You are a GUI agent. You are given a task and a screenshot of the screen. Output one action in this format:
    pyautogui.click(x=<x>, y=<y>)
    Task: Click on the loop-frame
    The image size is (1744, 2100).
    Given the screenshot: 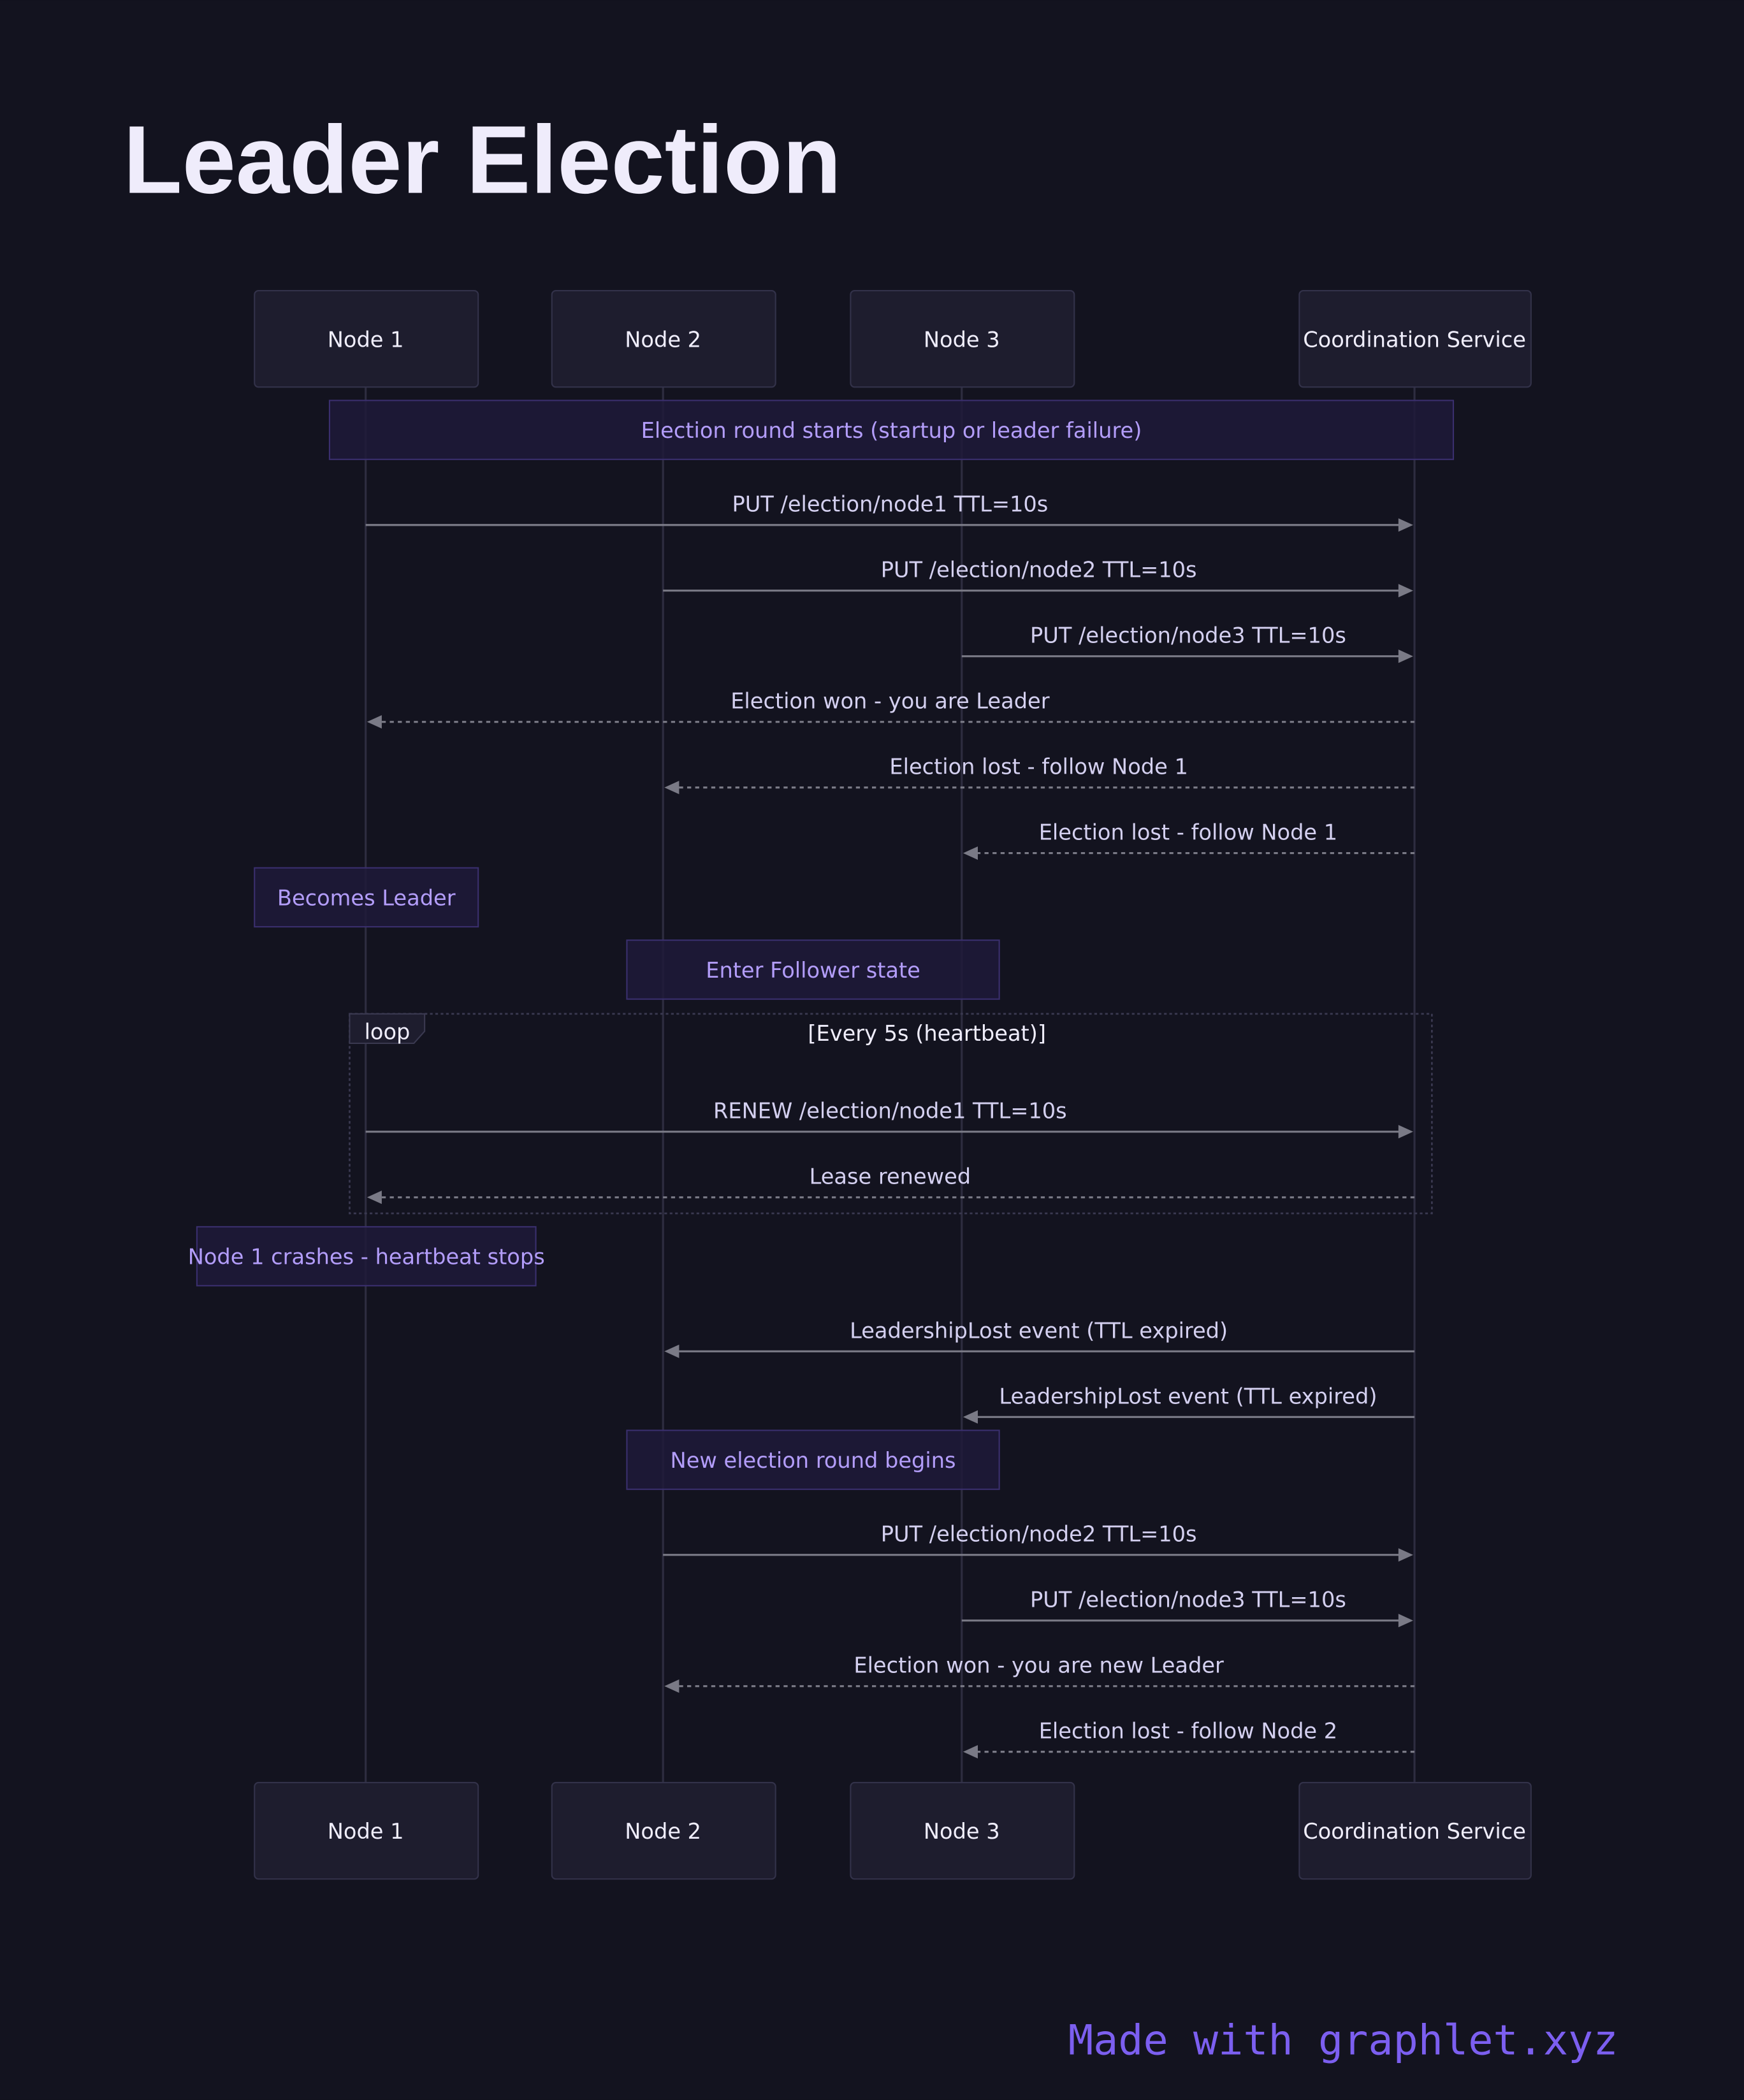 What is the action you would take?
    pyautogui.click(x=891, y=1114)
    